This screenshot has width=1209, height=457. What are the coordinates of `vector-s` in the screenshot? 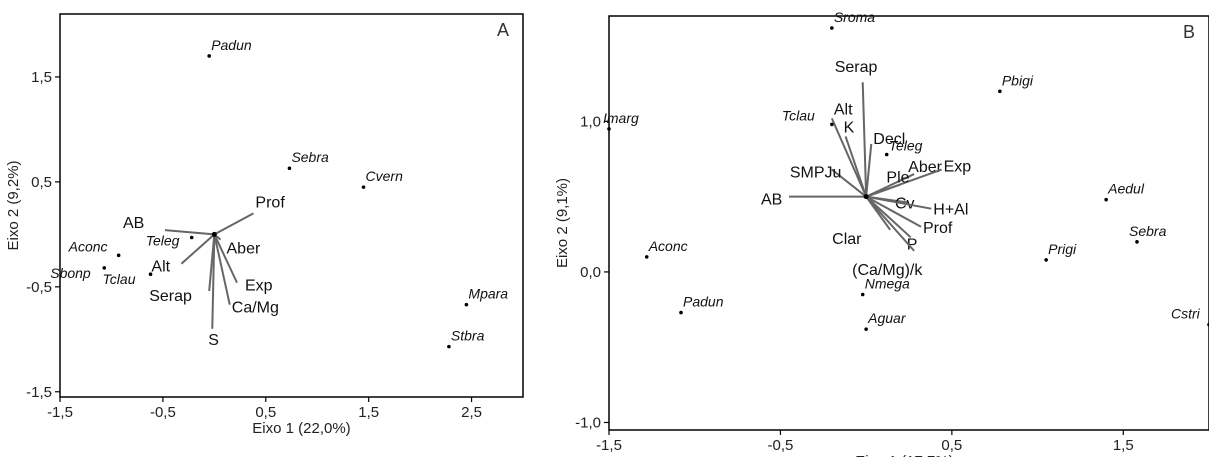 It's located at (213, 281).